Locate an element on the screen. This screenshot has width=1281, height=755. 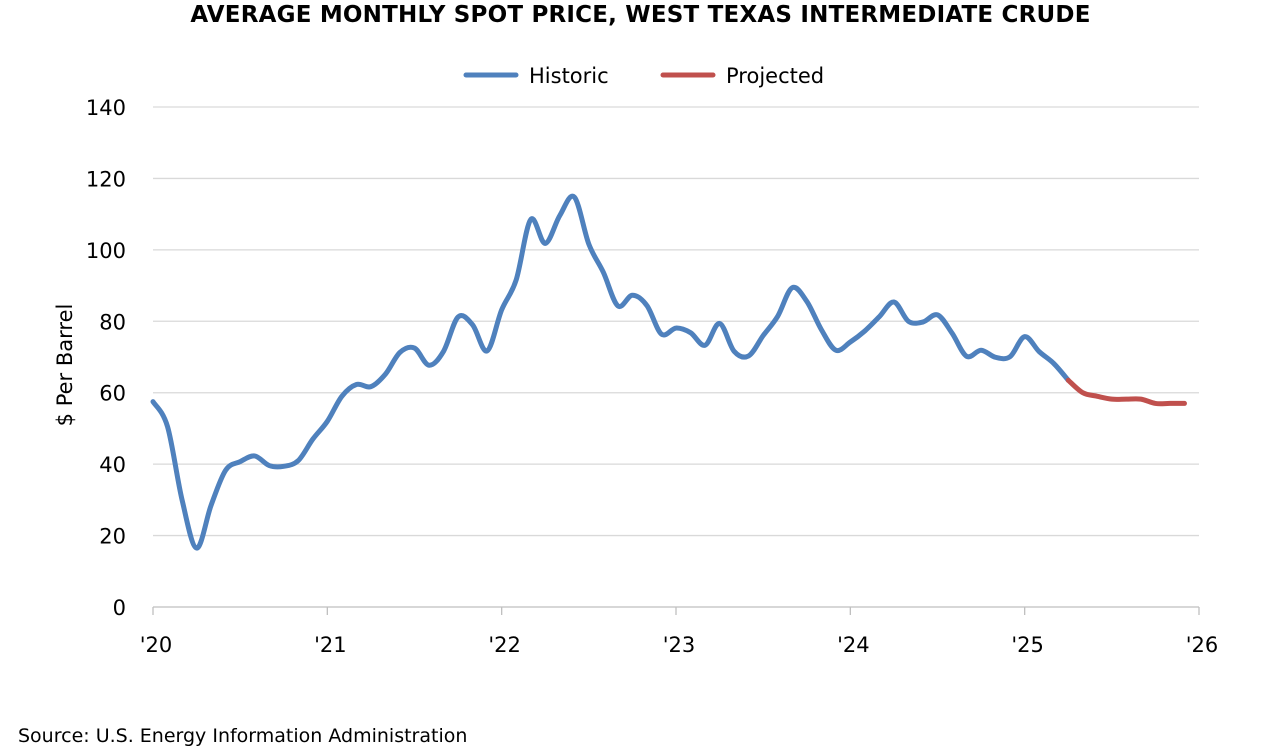
x-tick-label: '22 is located at coordinates (504, 645).